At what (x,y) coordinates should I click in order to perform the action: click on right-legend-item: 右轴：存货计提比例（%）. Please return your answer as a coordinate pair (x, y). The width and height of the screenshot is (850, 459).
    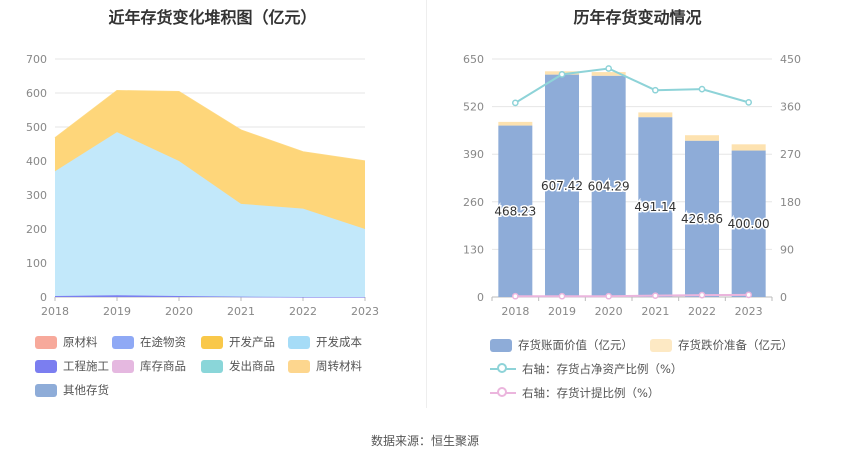
    Looking at the image, I should click on (574, 393).